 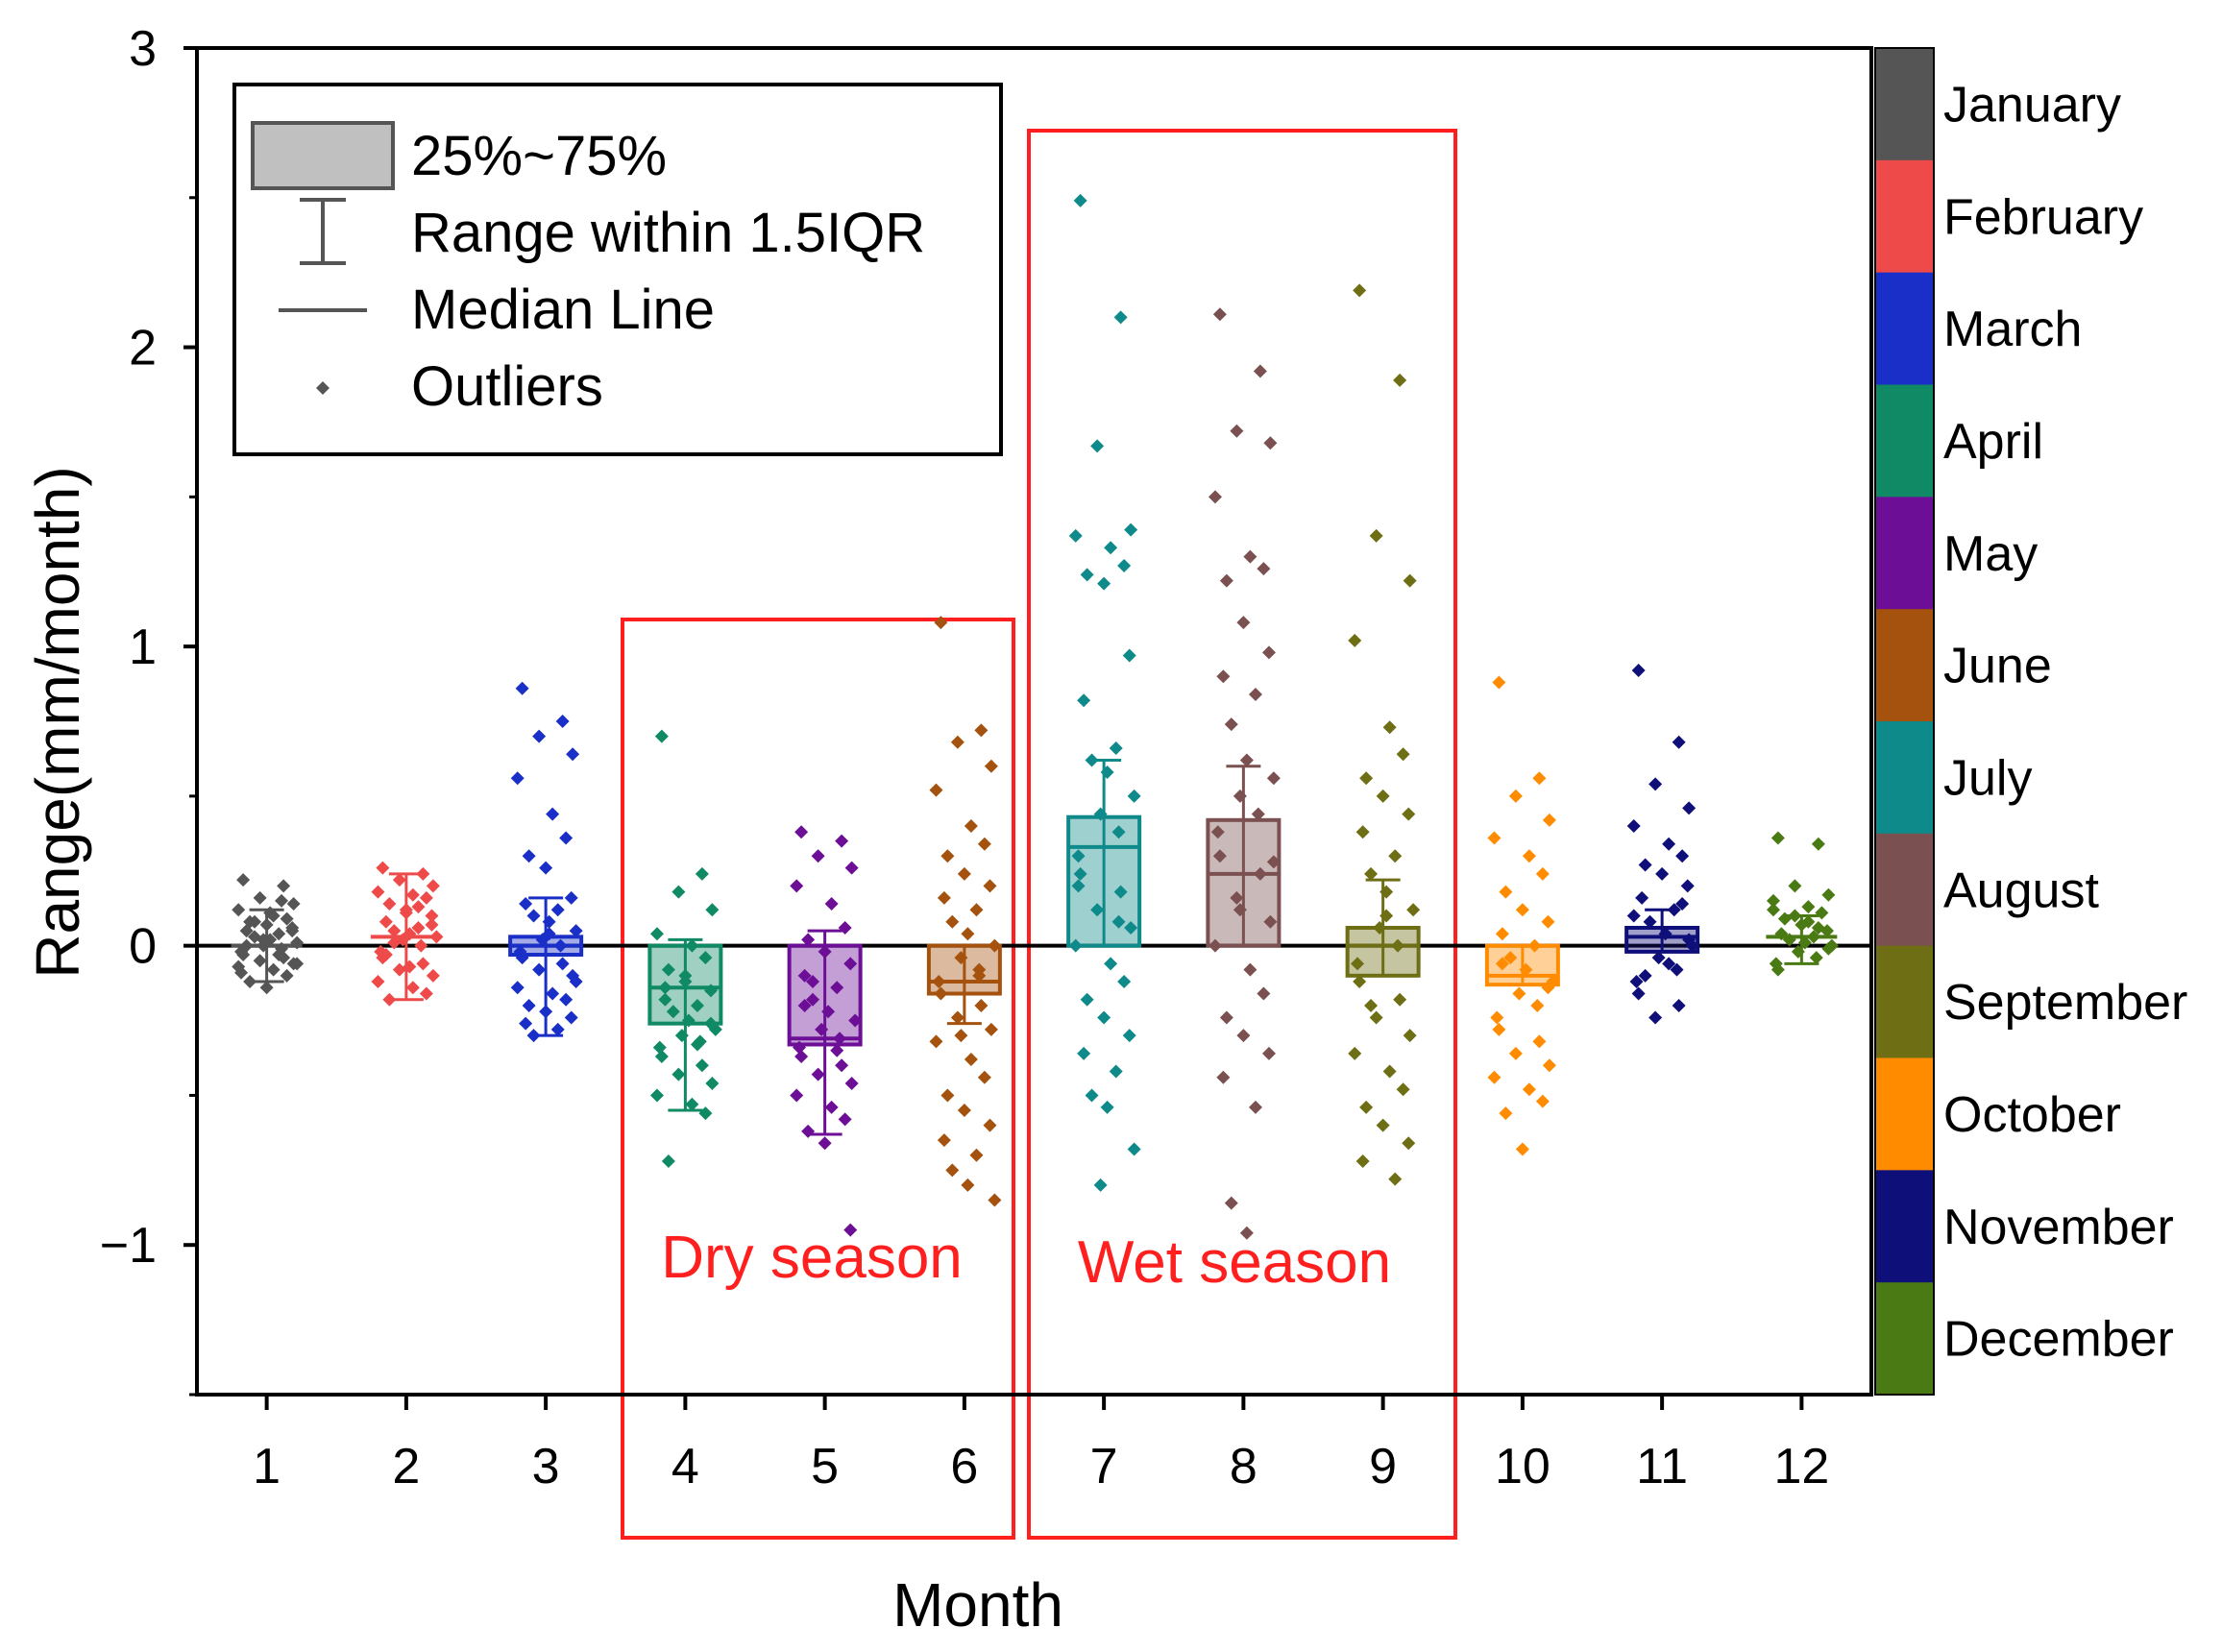 What do you see at coordinates (1904, 1001) in the screenshot?
I see `colorbar-swatch-september` at bounding box center [1904, 1001].